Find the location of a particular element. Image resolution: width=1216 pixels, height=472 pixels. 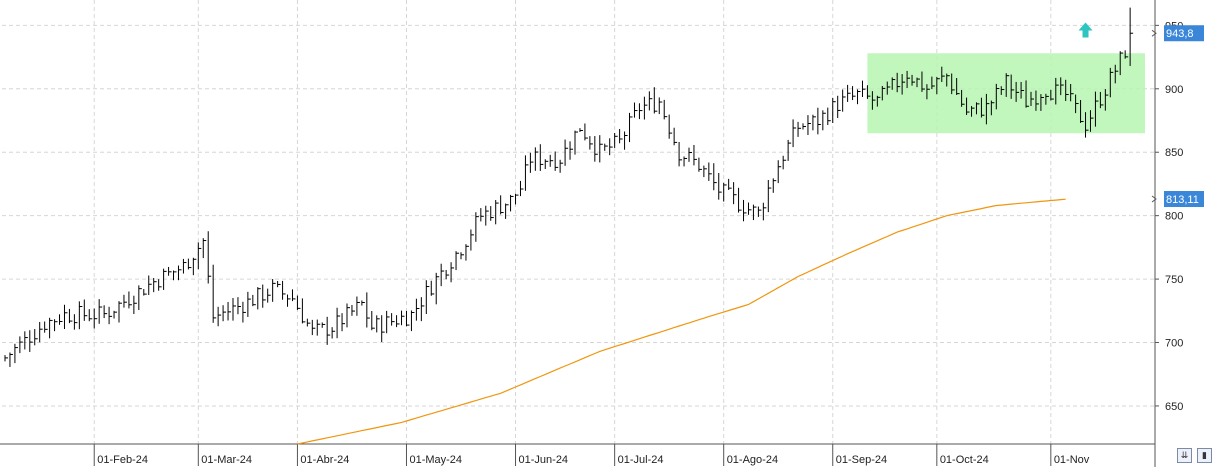

y-tick-label: 700 is located at coordinates (1174, 344).